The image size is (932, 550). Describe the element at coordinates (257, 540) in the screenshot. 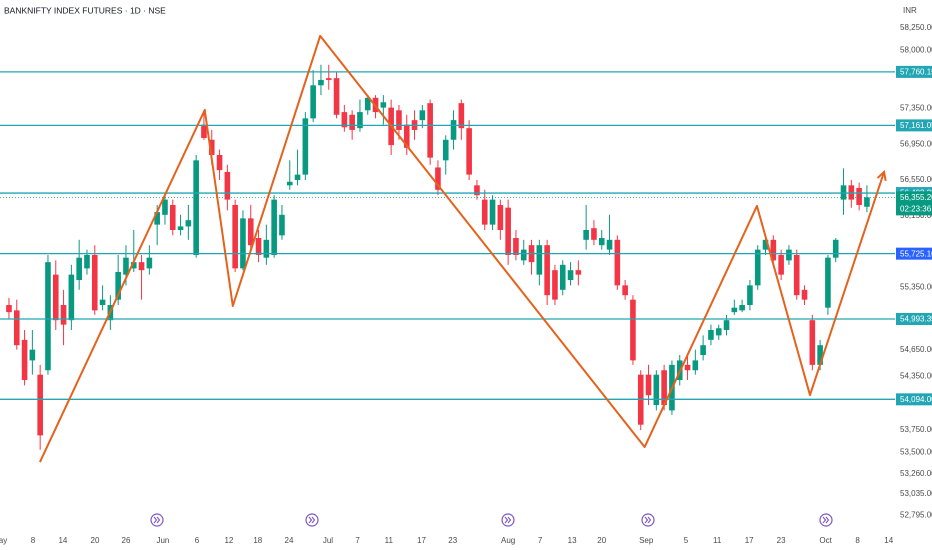

I see `x-tick-label: 18` at that location.